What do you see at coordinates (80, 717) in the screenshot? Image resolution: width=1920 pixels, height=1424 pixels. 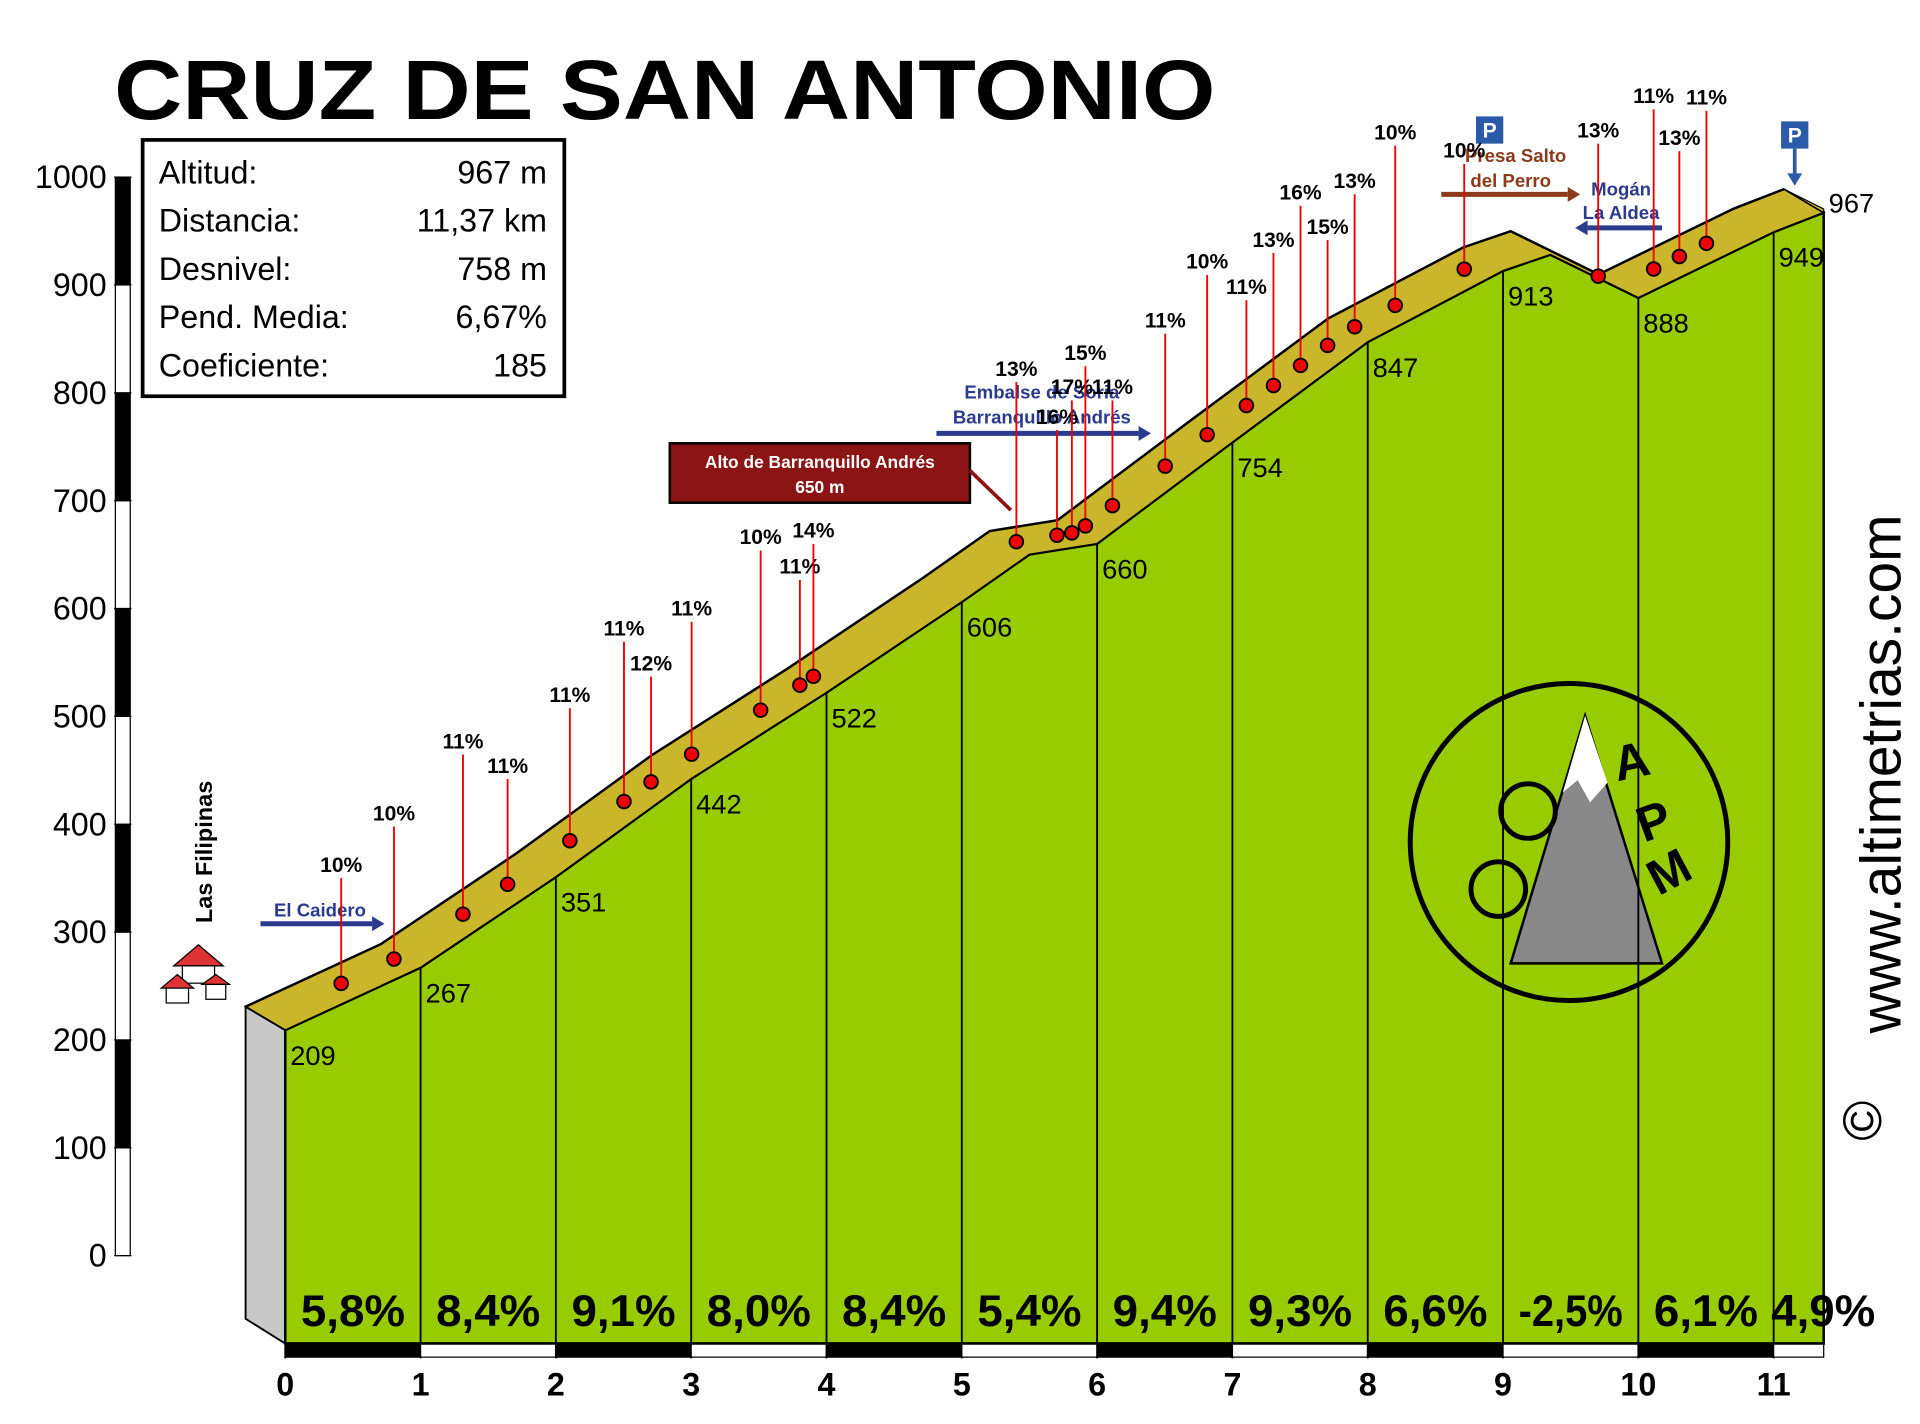 I see `y-tick-label: 500` at bounding box center [80, 717].